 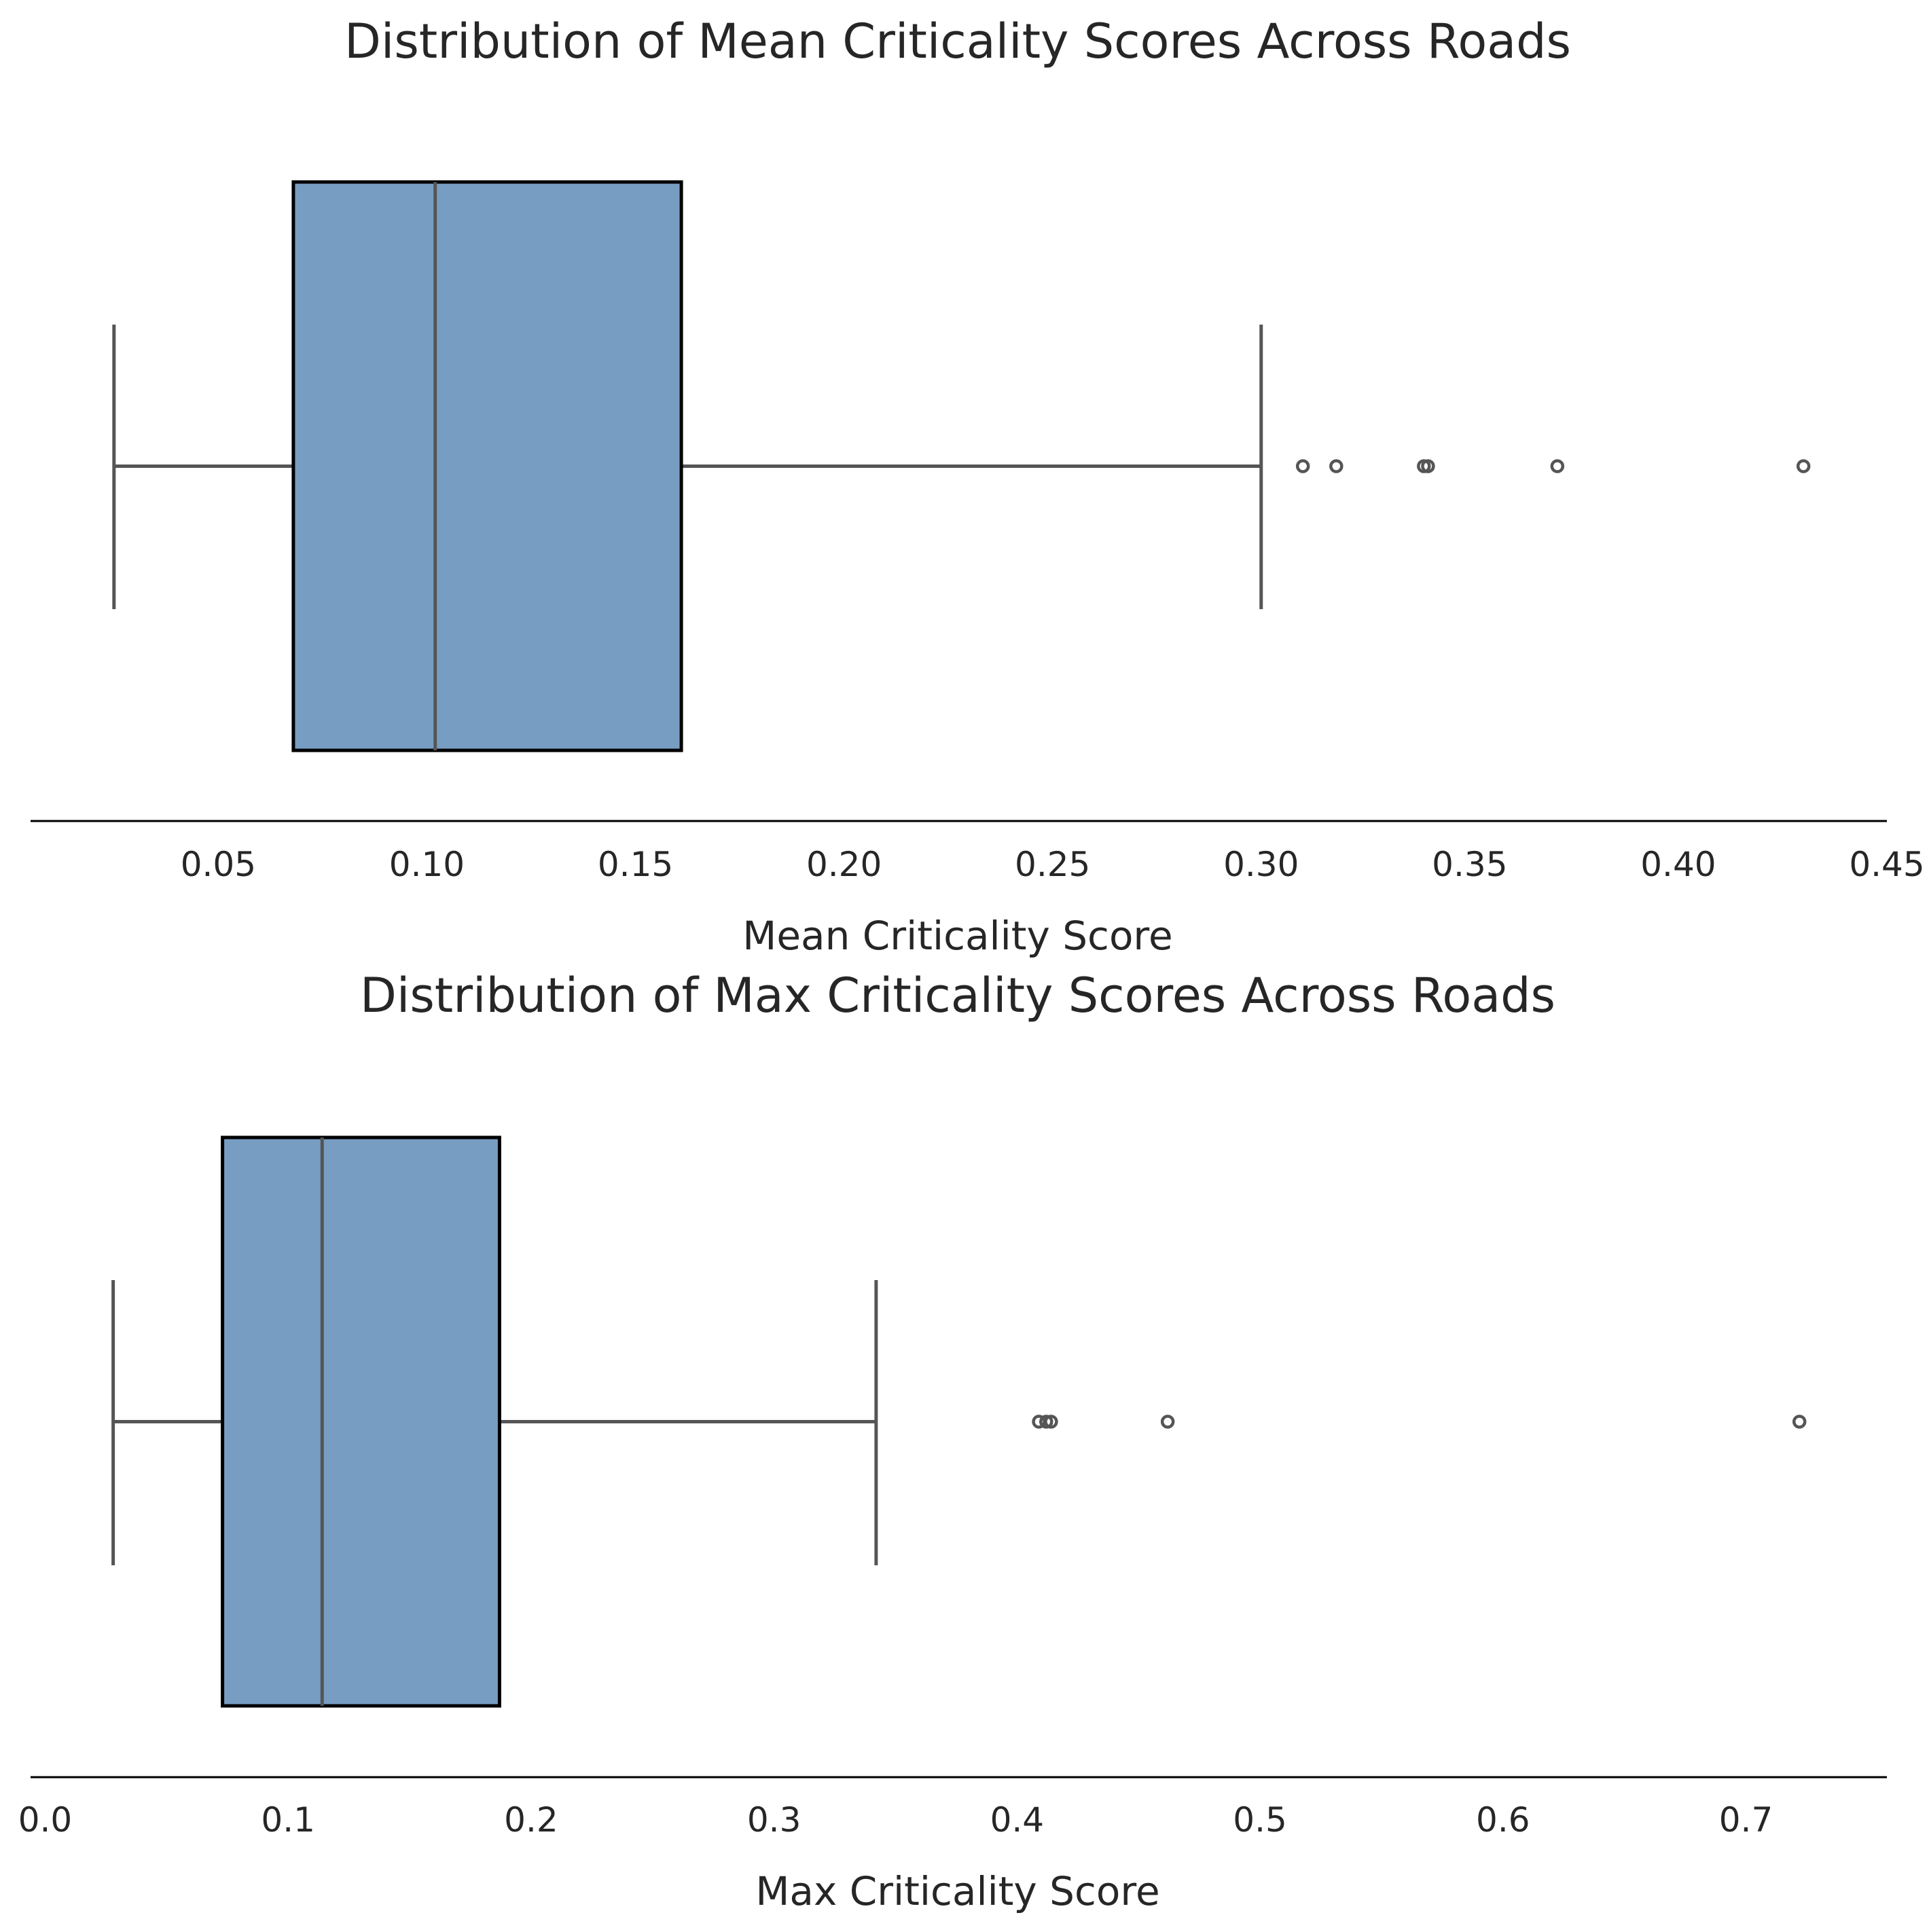 I want to click on x-tick-label: 0.45, so click(x=1886, y=865).